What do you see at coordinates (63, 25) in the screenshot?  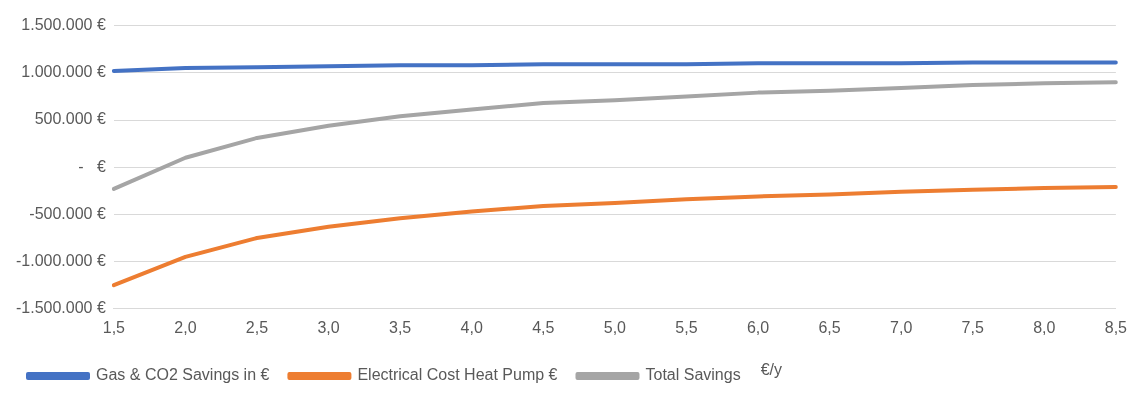 I see `y-tick-label: 1.500.000 €` at bounding box center [63, 25].